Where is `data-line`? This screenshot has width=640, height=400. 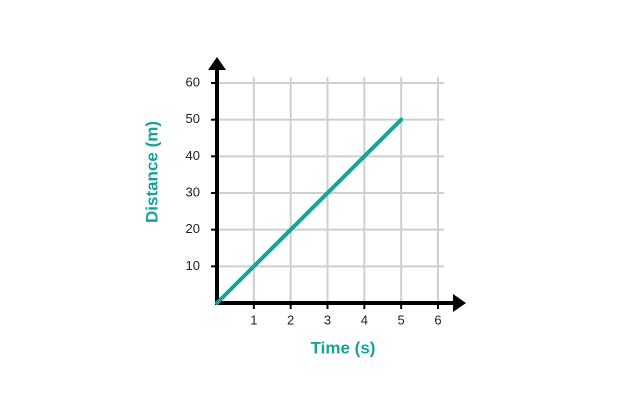
data-line is located at coordinates (309, 211).